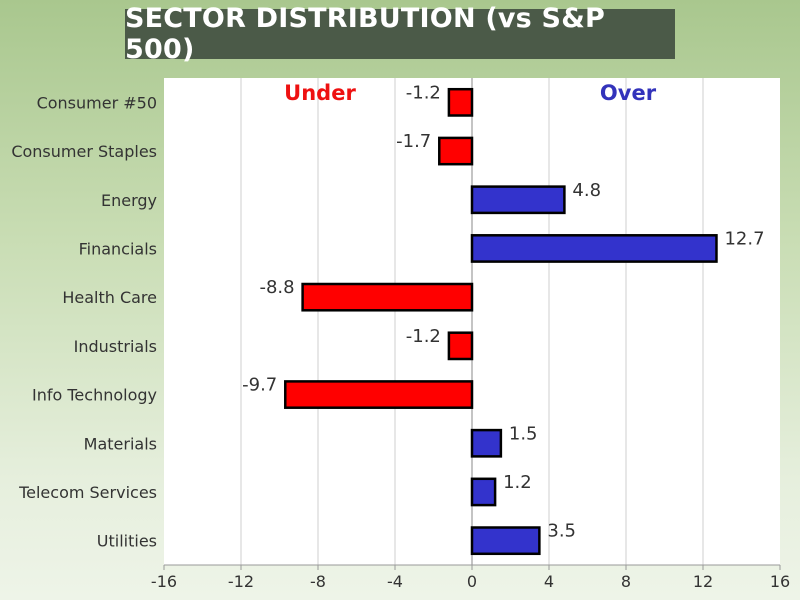 This screenshot has width=800, height=600. I want to click on data-label: -1.7, so click(413, 141).